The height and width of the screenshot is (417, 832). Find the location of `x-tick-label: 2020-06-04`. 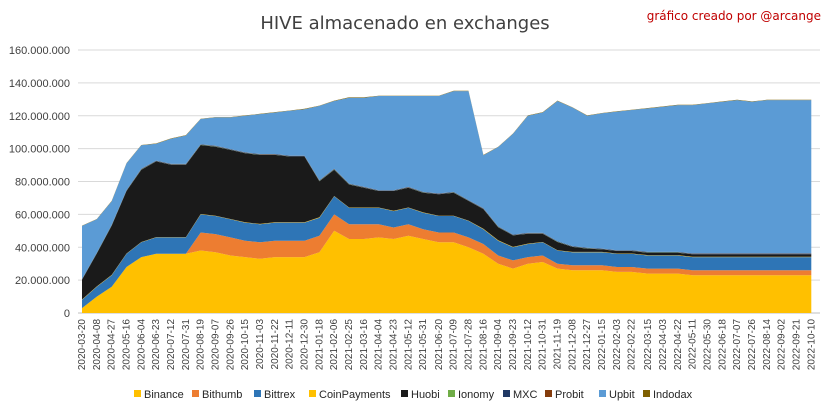

x-tick-label: 2020-06-04 is located at coordinates (141, 345).